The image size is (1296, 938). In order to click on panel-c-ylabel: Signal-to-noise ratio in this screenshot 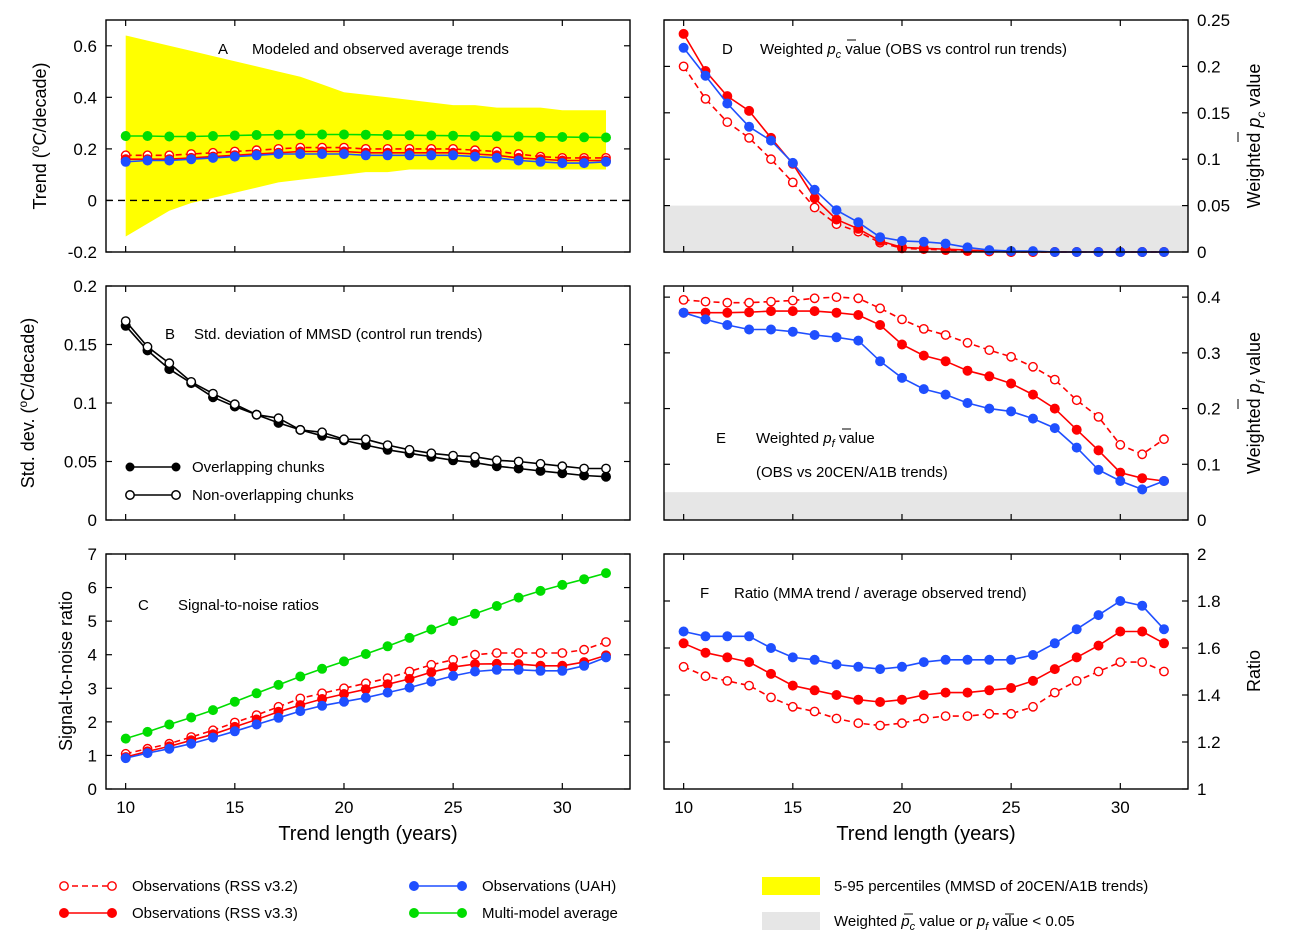, I will do `click(66, 671)`.